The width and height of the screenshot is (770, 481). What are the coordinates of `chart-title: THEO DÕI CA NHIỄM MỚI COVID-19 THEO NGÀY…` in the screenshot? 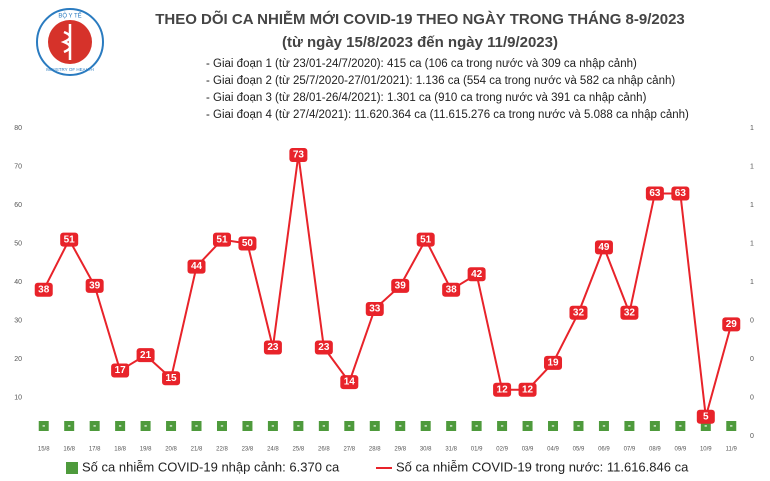 It's located at (420, 19).